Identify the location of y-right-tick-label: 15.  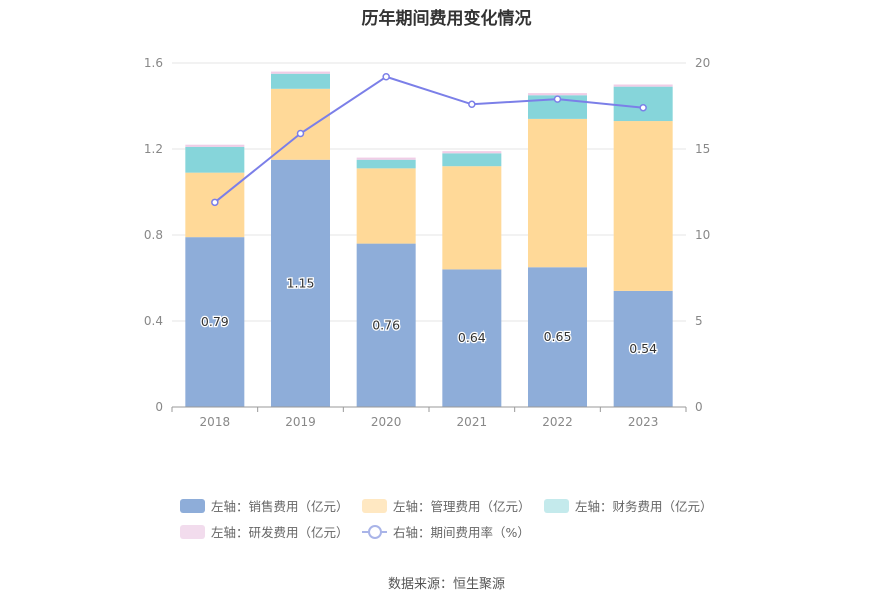
(702, 149).